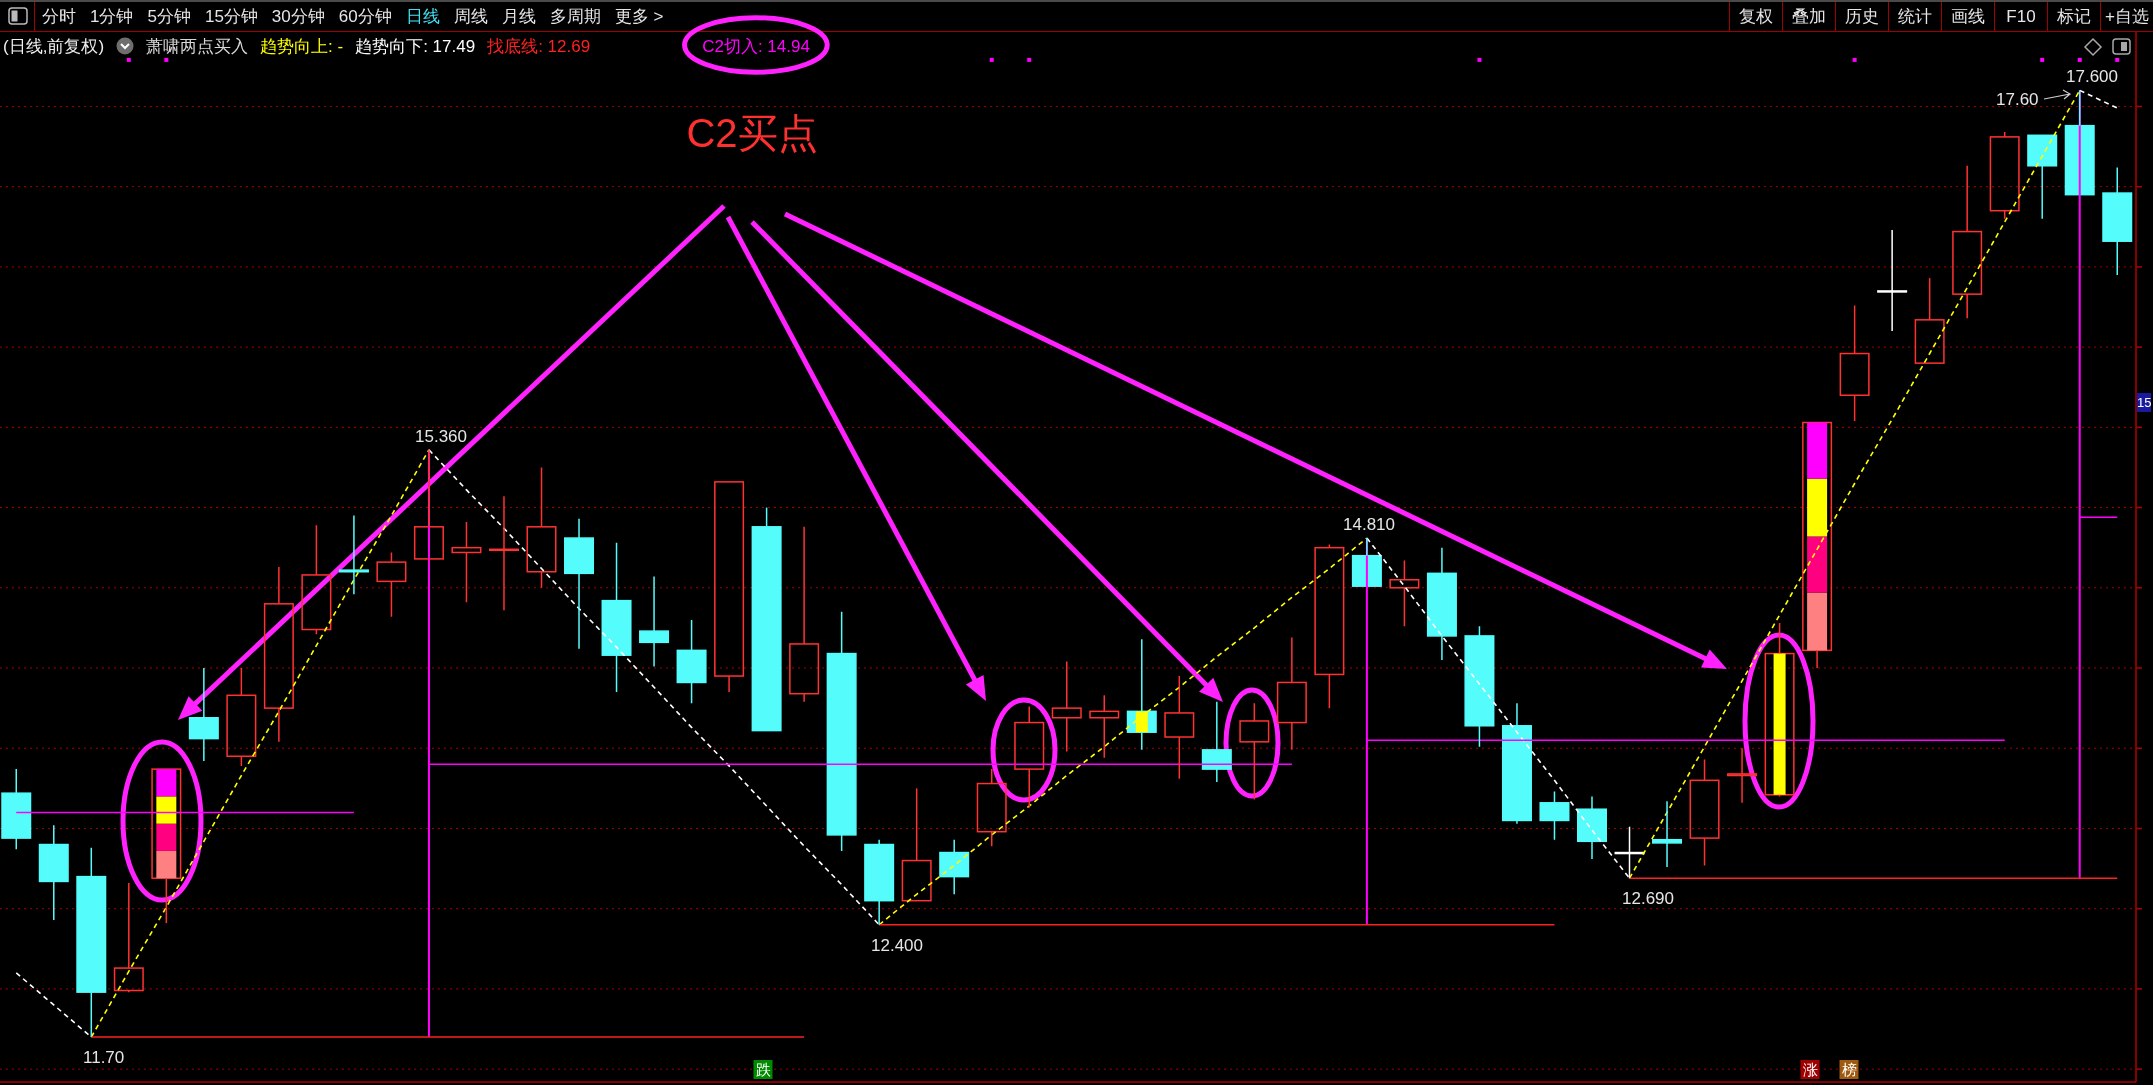 This screenshot has height=1085, width=2153. Describe the element at coordinates (298, 17) in the screenshot. I see `text: 30分钟` at that location.